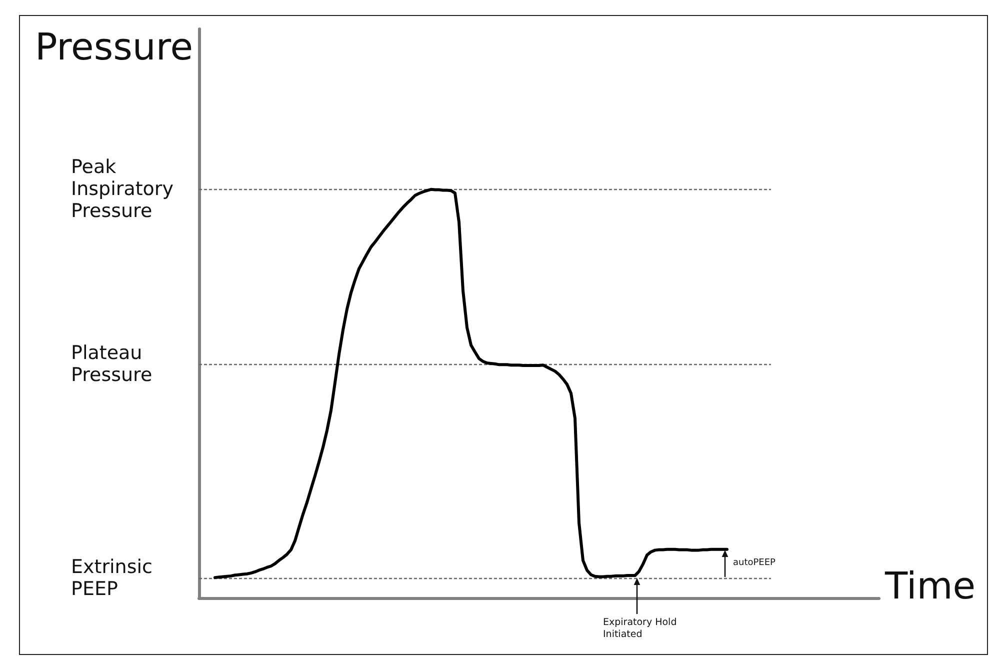  What do you see at coordinates (114, 47) in the screenshot?
I see `y-axis-title: Pressure` at bounding box center [114, 47].